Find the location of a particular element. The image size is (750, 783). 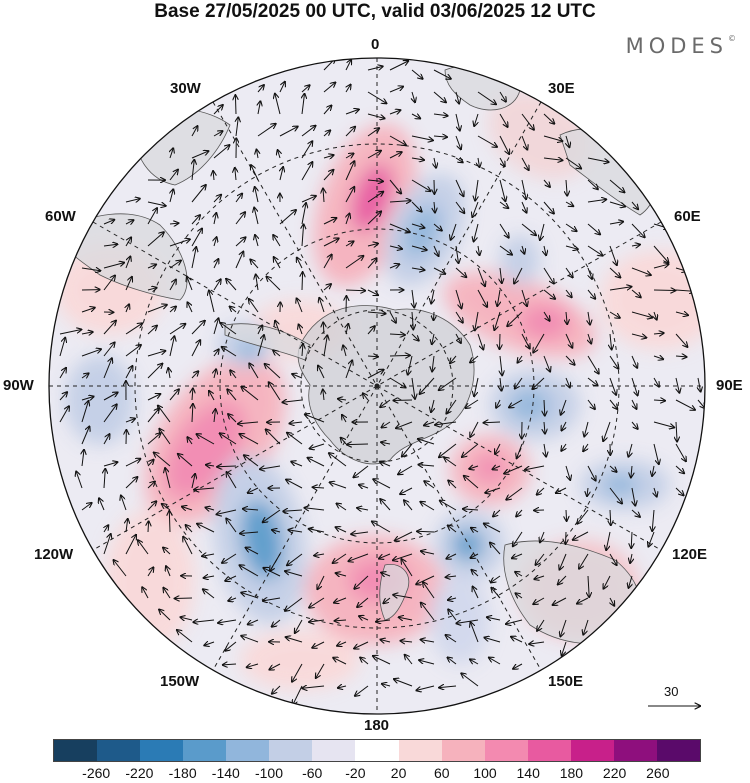

colorbar-tick-label: -60 is located at coordinates (312, 773).